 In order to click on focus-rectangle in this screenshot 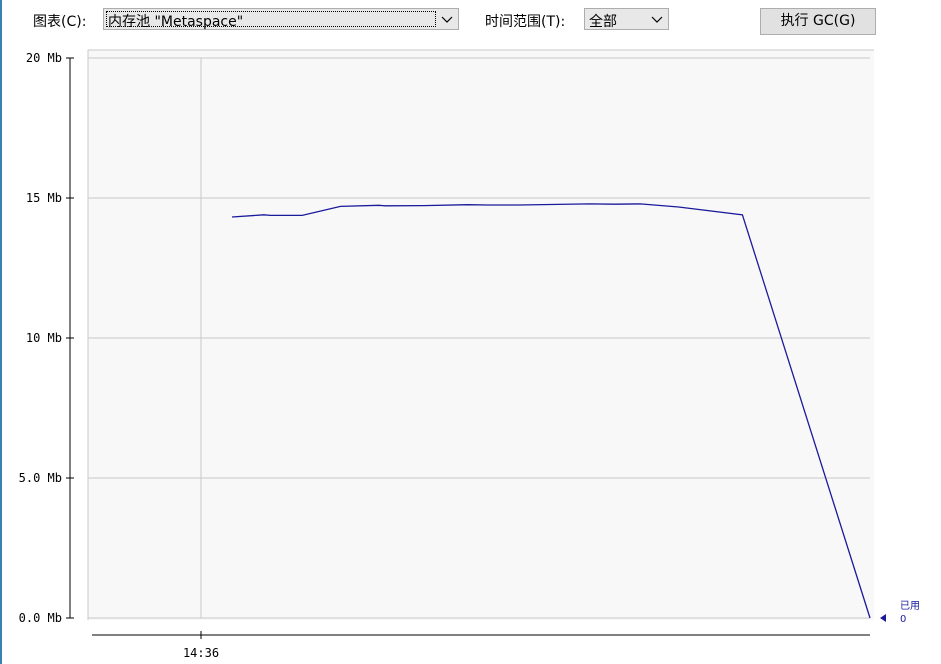, I will do `click(271, 19)`.